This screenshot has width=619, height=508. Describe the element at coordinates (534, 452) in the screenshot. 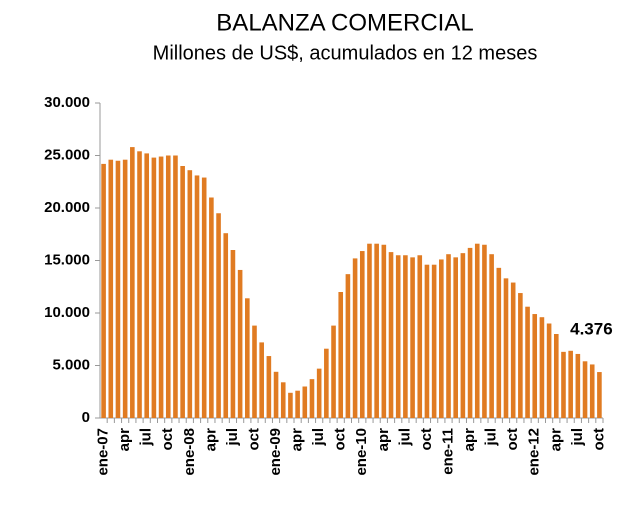

I see `x-tick-label: ene-12` at that location.